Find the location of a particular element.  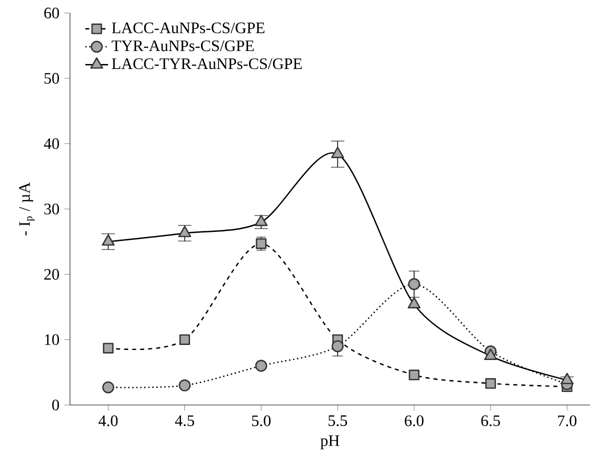

y-tick-label: 0 is located at coordinates (55, 405).